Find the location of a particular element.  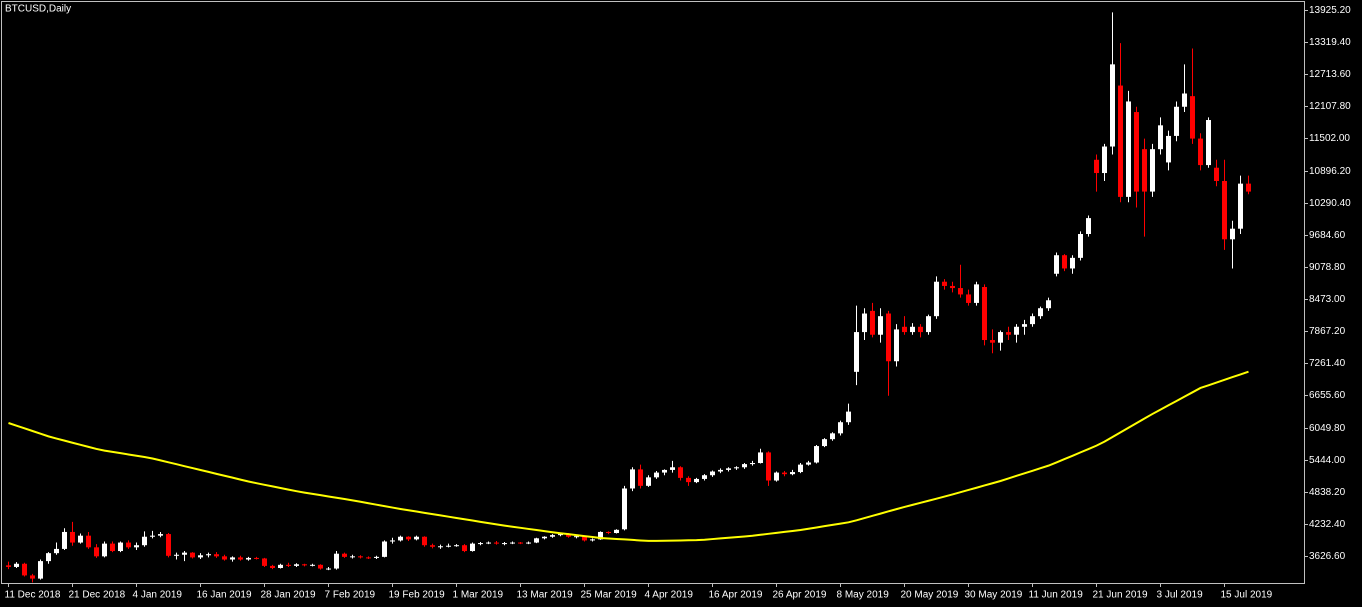

x-tick-label: 4 Jan 2019 is located at coordinates (158, 595).